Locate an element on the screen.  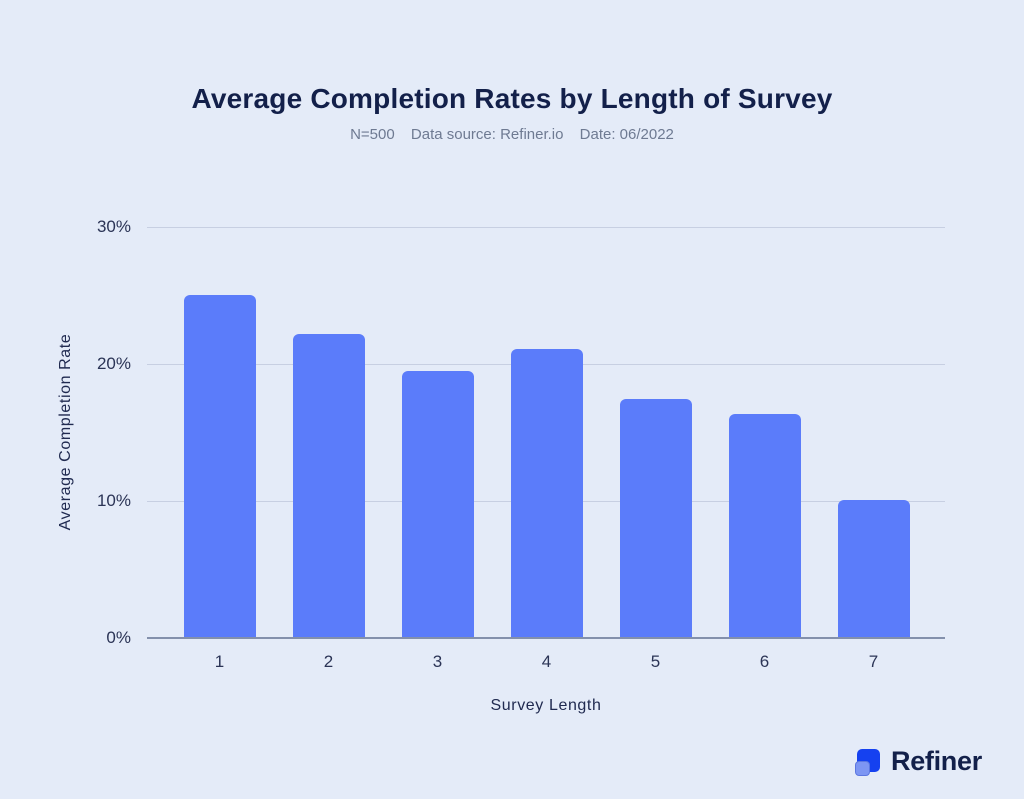
x-tick-label-4: 4 is located at coordinates (546, 661).